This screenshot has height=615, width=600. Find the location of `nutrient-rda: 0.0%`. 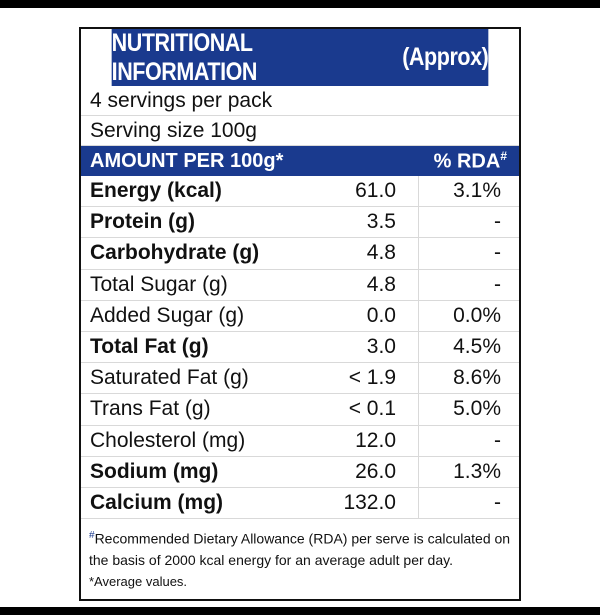

nutrient-rda: 0.0% is located at coordinates (477, 315).